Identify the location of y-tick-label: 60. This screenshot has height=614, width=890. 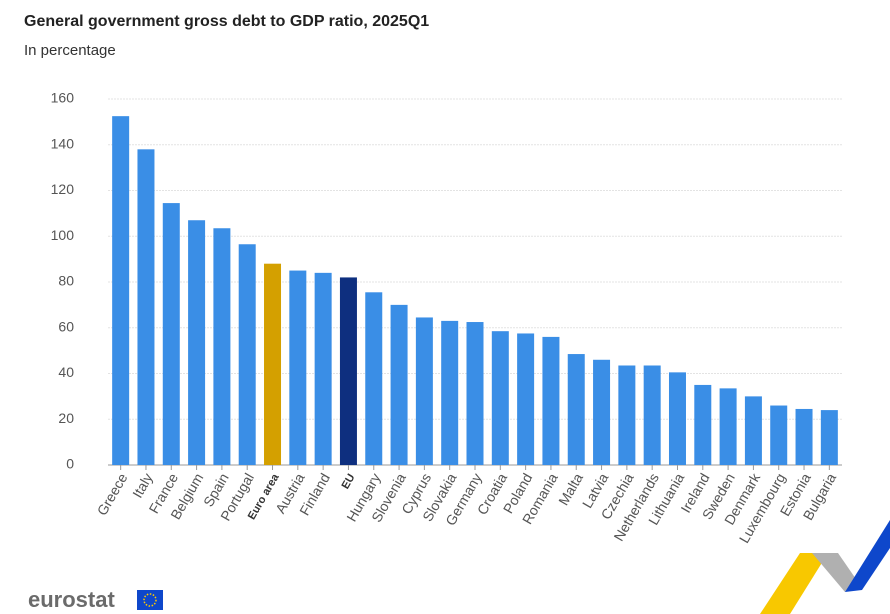
(66, 326).